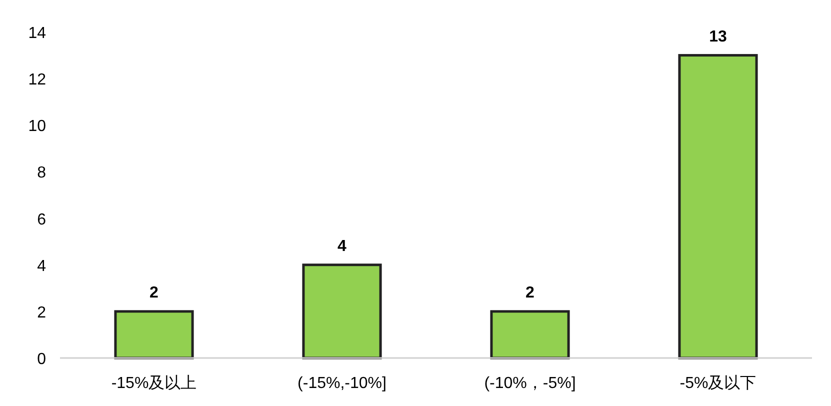 This screenshot has width=831, height=406. Describe the element at coordinates (718, 383) in the screenshot. I see `x-tick-label: -5%及以下` at that location.